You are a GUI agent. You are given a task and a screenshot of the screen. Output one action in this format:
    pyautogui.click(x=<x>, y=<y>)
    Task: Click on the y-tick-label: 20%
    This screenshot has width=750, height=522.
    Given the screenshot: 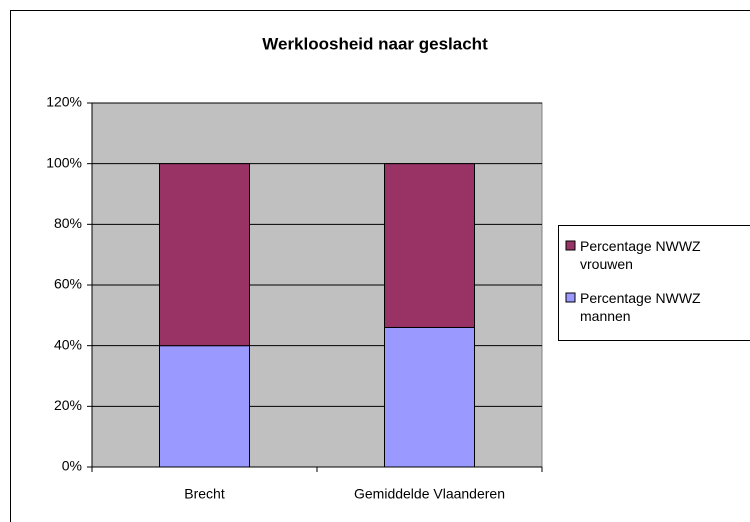 What is the action you would take?
    pyautogui.click(x=68, y=405)
    